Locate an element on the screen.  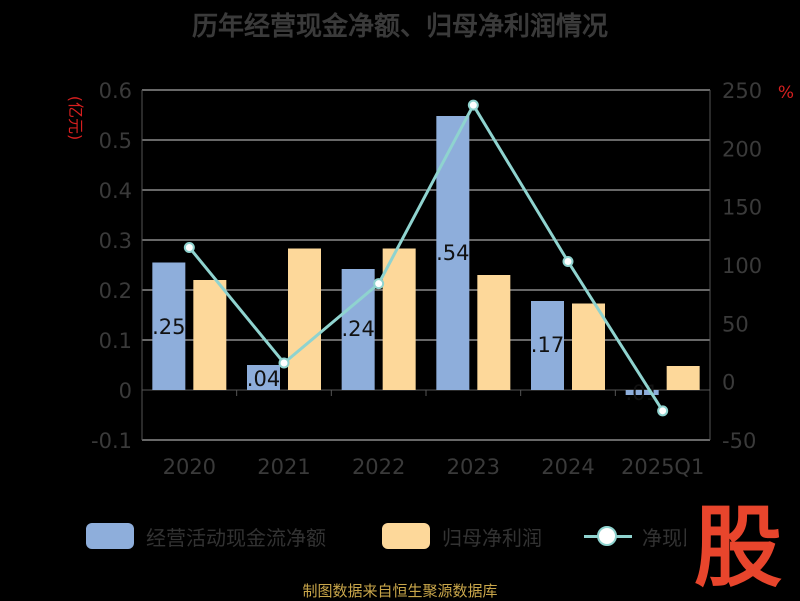
bar-data-label: .01 is located at coordinates (641, 393).